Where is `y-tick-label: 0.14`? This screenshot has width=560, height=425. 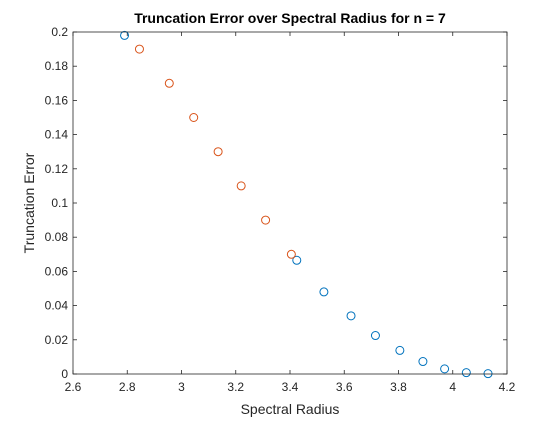
y-tick-label: 0.14 is located at coordinates (57, 135).